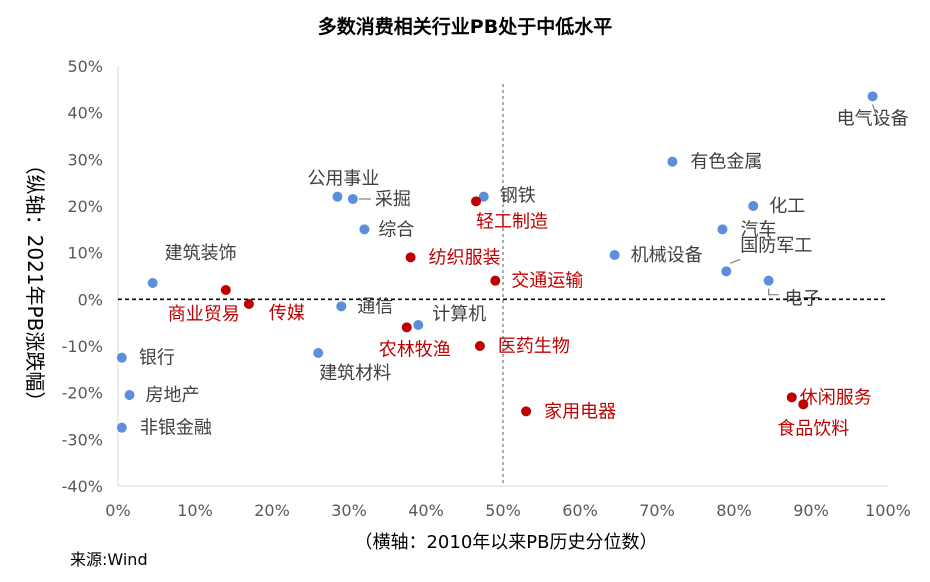 This screenshot has height=582, width=930. Describe the element at coordinates (580, 510) in the screenshot. I see `x-tick-label: 60%` at that location.